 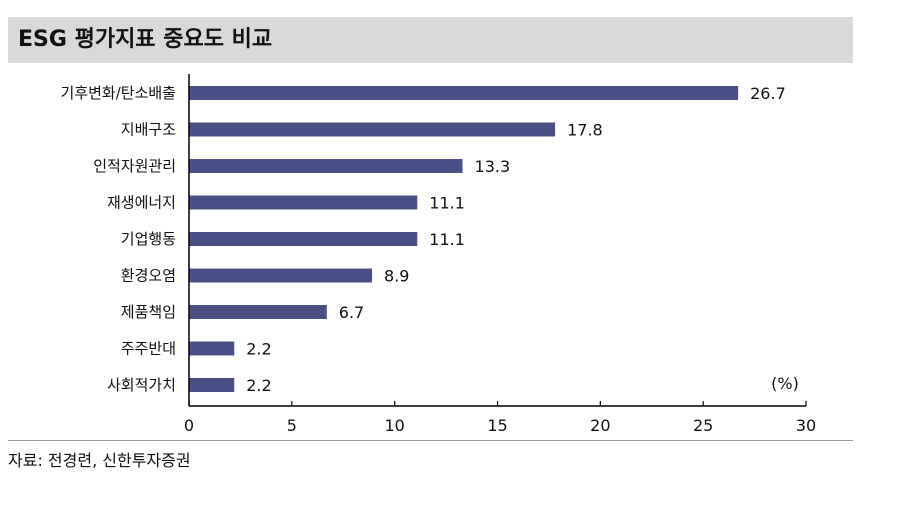 I want to click on footer-divider, so click(x=430, y=440).